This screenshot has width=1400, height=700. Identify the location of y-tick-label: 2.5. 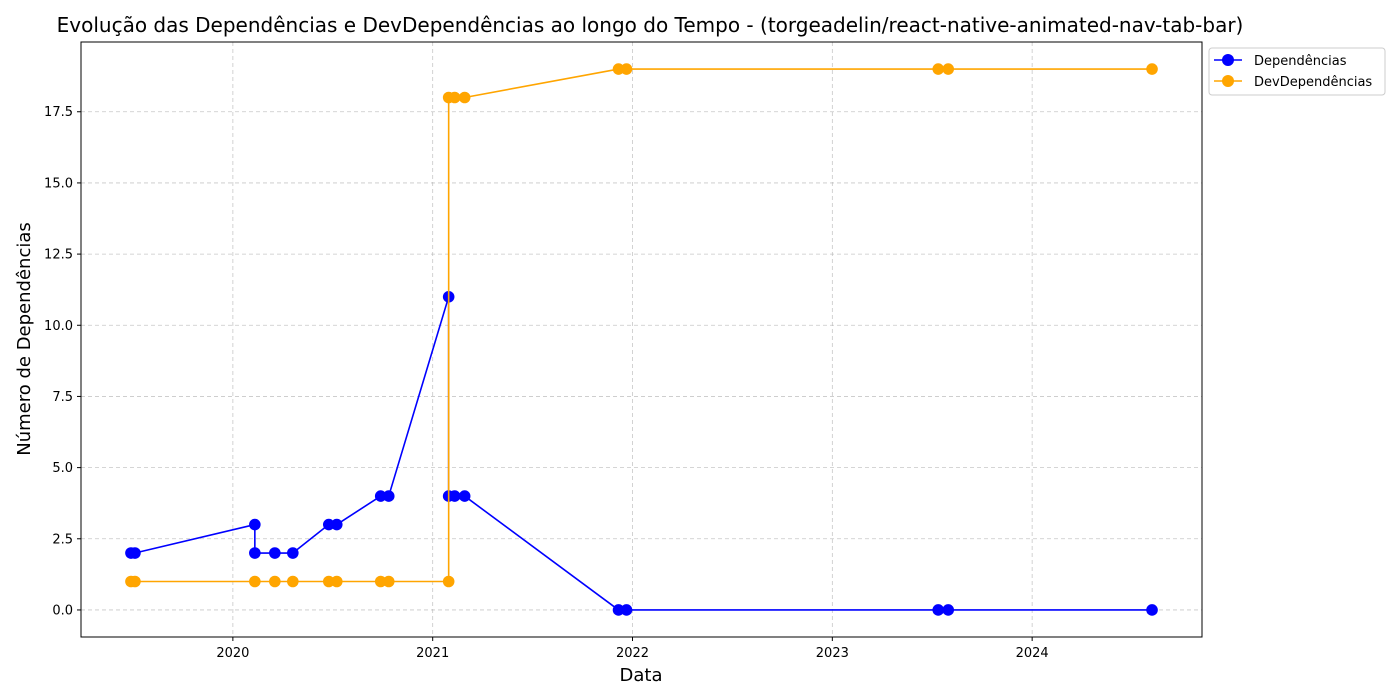
(62, 539).